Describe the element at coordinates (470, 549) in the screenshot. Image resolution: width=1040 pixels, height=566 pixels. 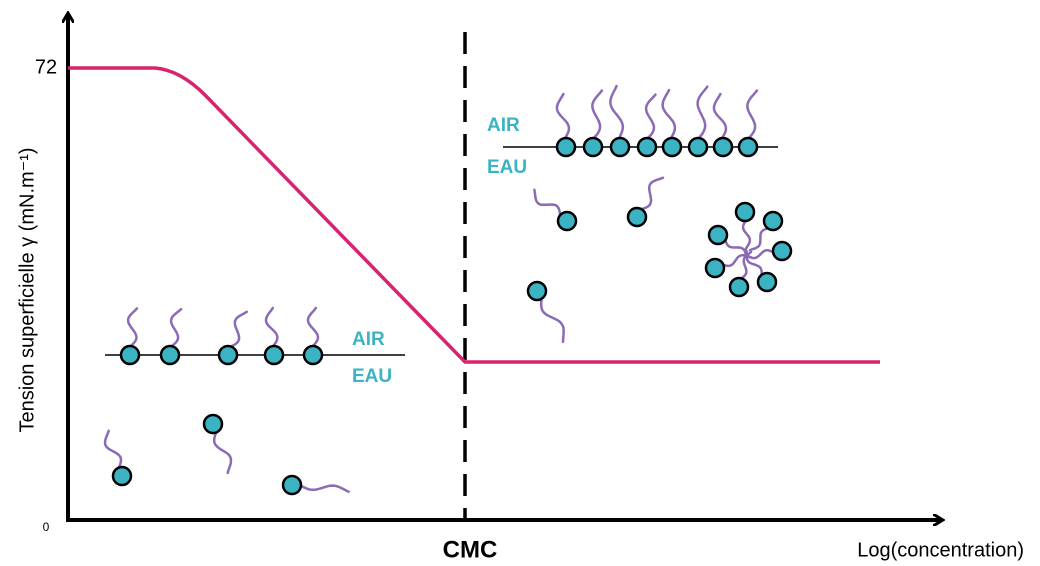
I see `cmc-label: CMC` at that location.